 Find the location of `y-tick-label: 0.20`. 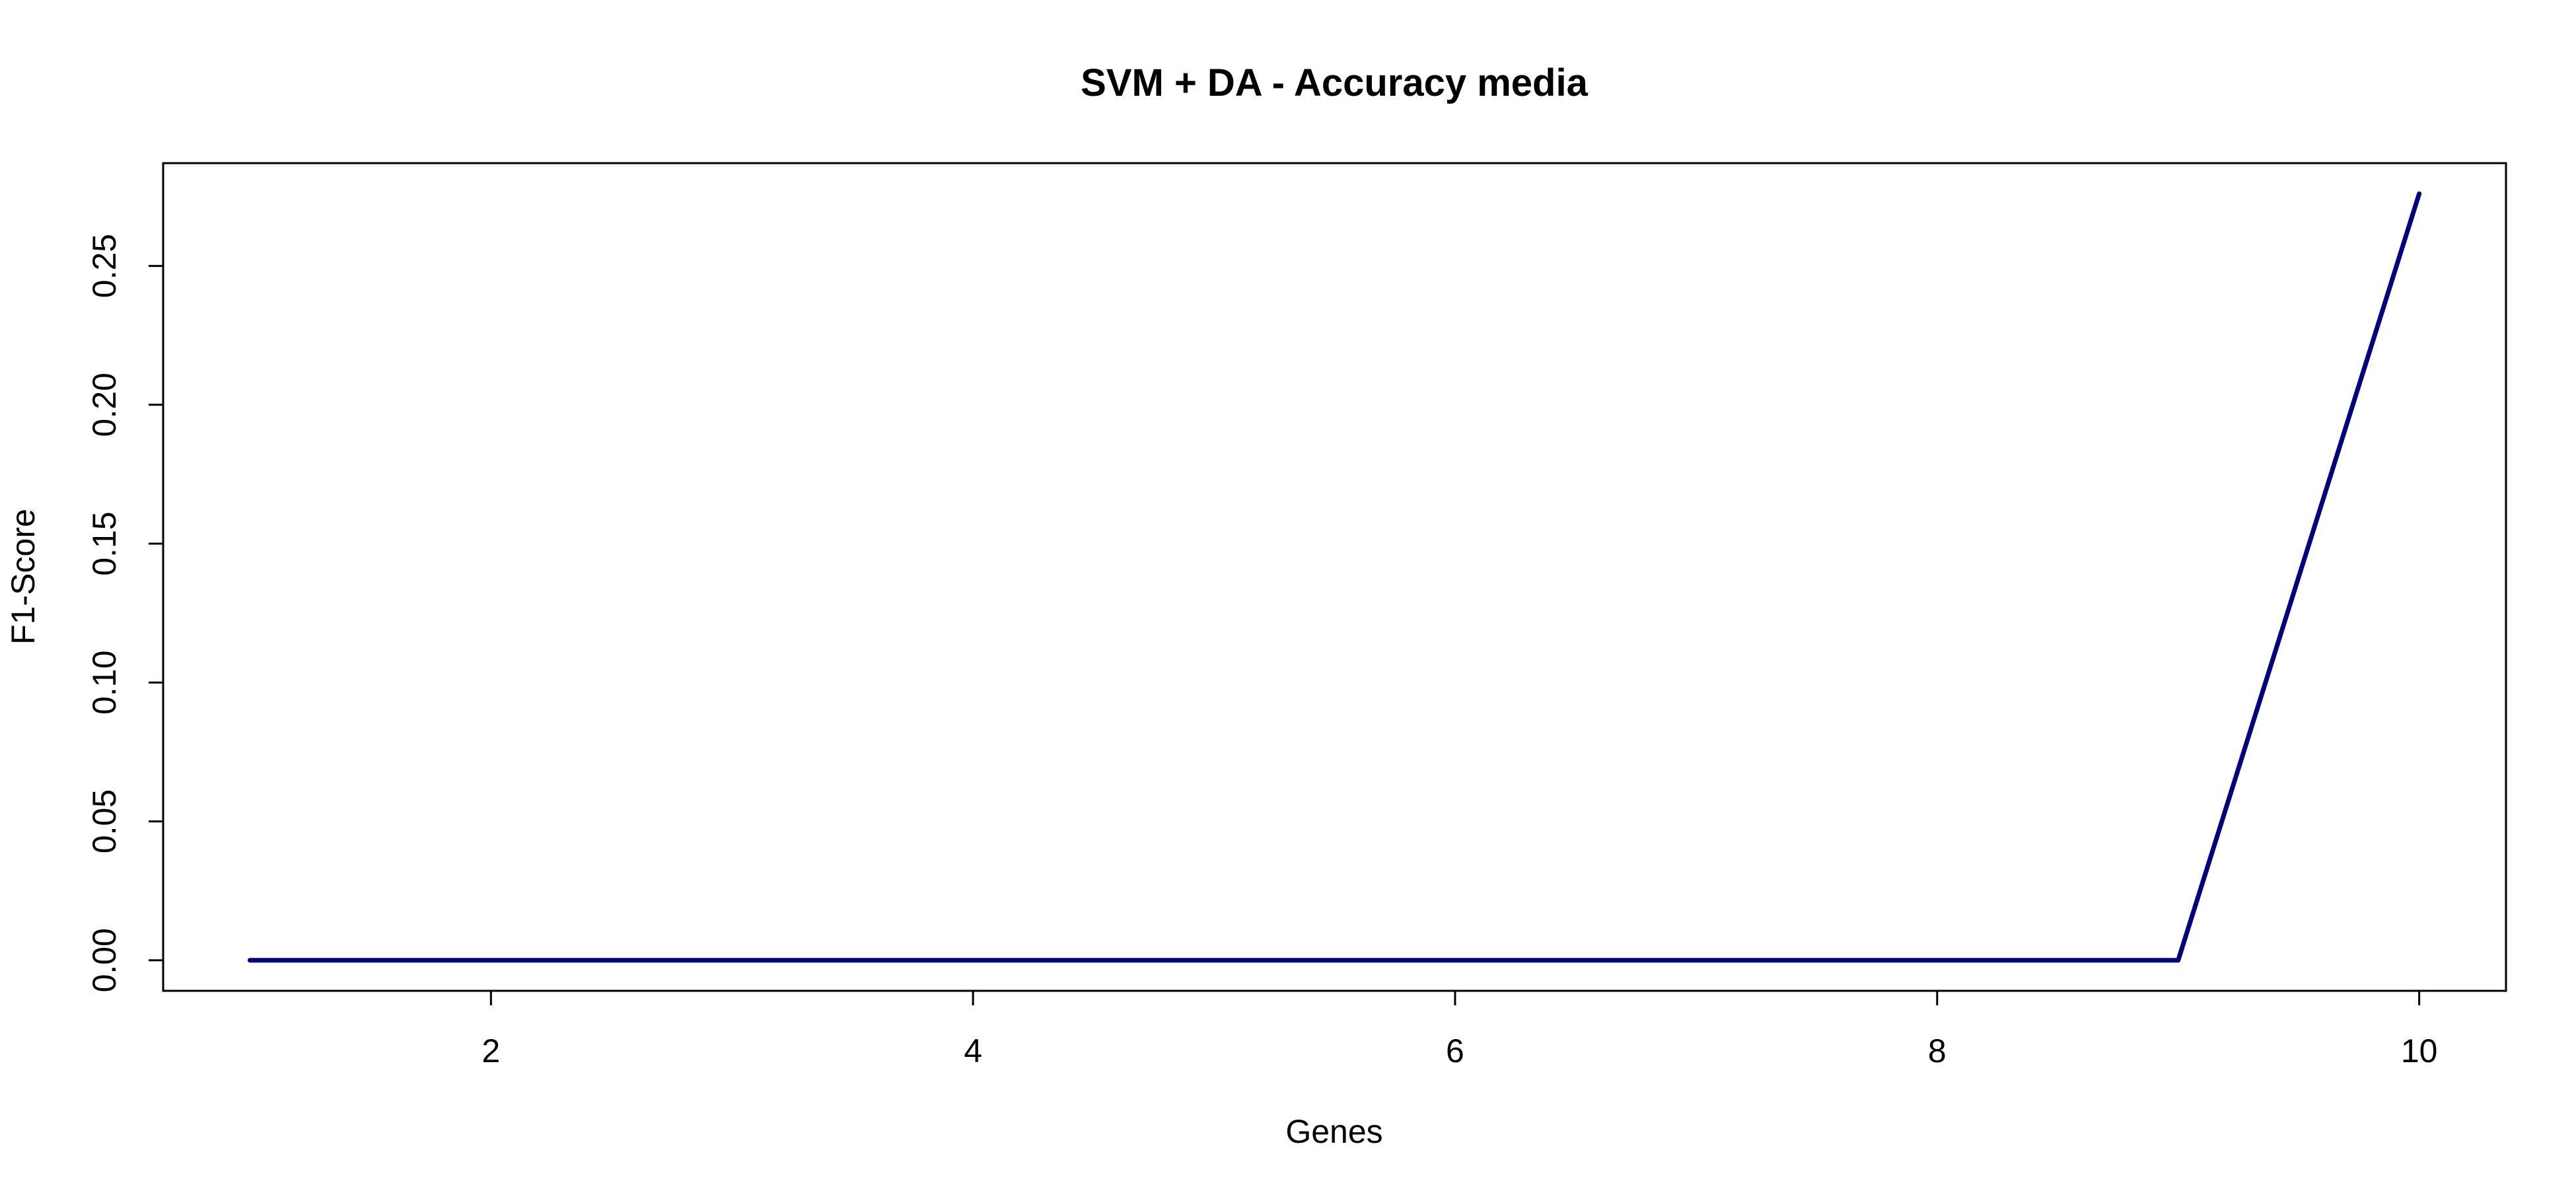

y-tick-label: 0.20 is located at coordinates (105, 405).